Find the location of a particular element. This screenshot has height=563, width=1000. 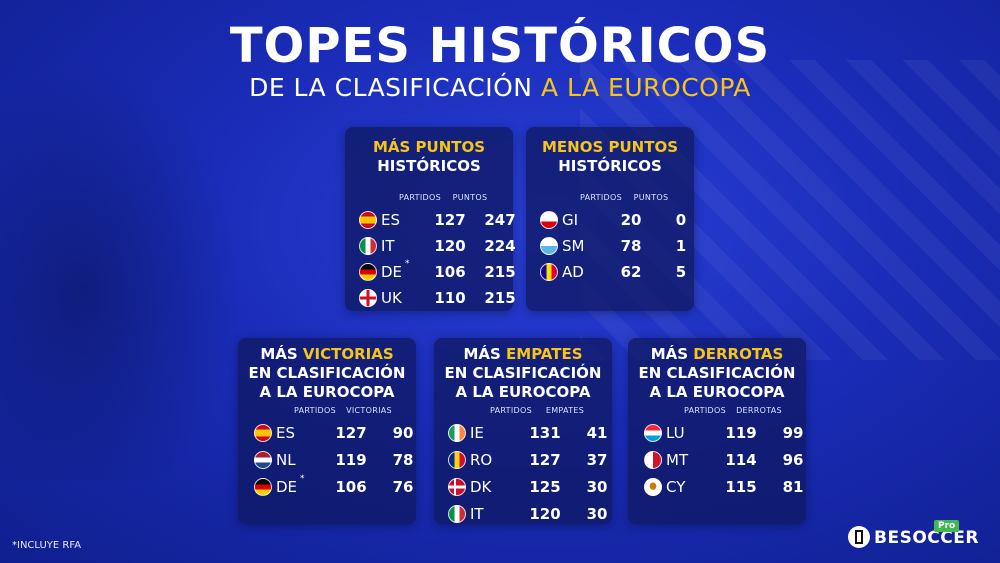

value-stat: 78 is located at coordinates (403, 460).